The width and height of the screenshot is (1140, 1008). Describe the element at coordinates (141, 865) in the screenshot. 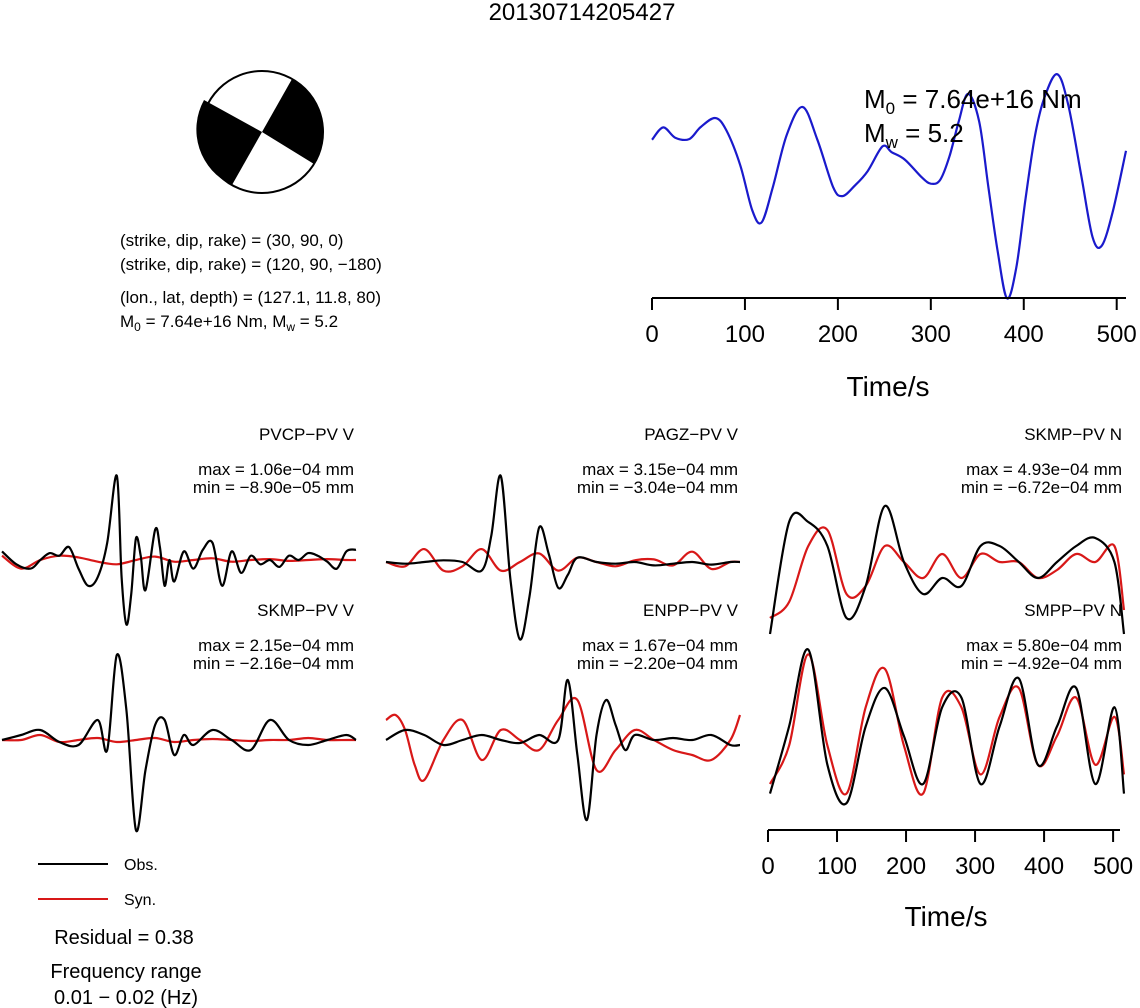

I see `legend-obs-label: Obs.` at that location.